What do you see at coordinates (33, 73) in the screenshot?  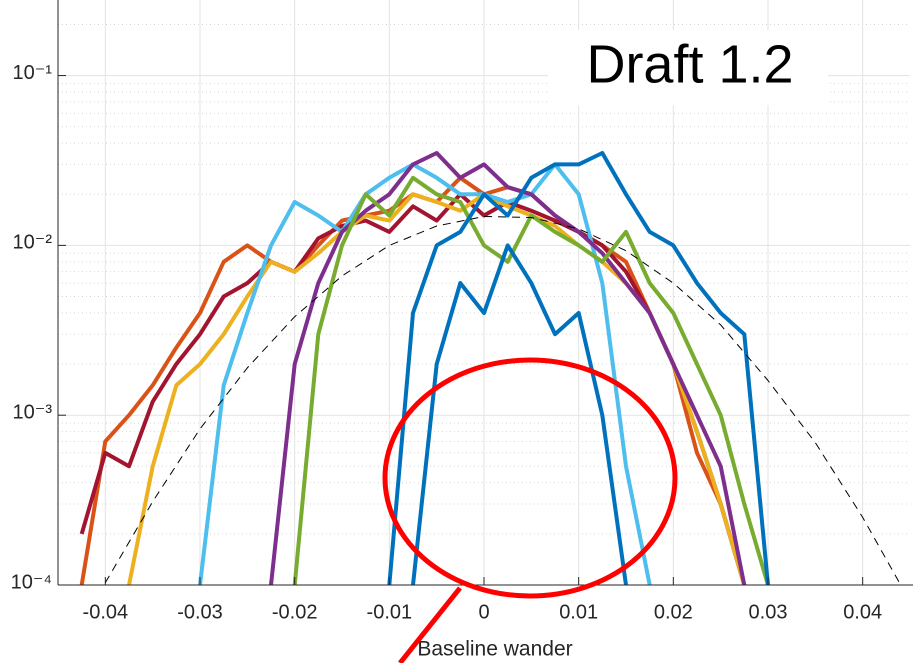 I see `y-tick-label: 10⁻¹` at bounding box center [33, 73].